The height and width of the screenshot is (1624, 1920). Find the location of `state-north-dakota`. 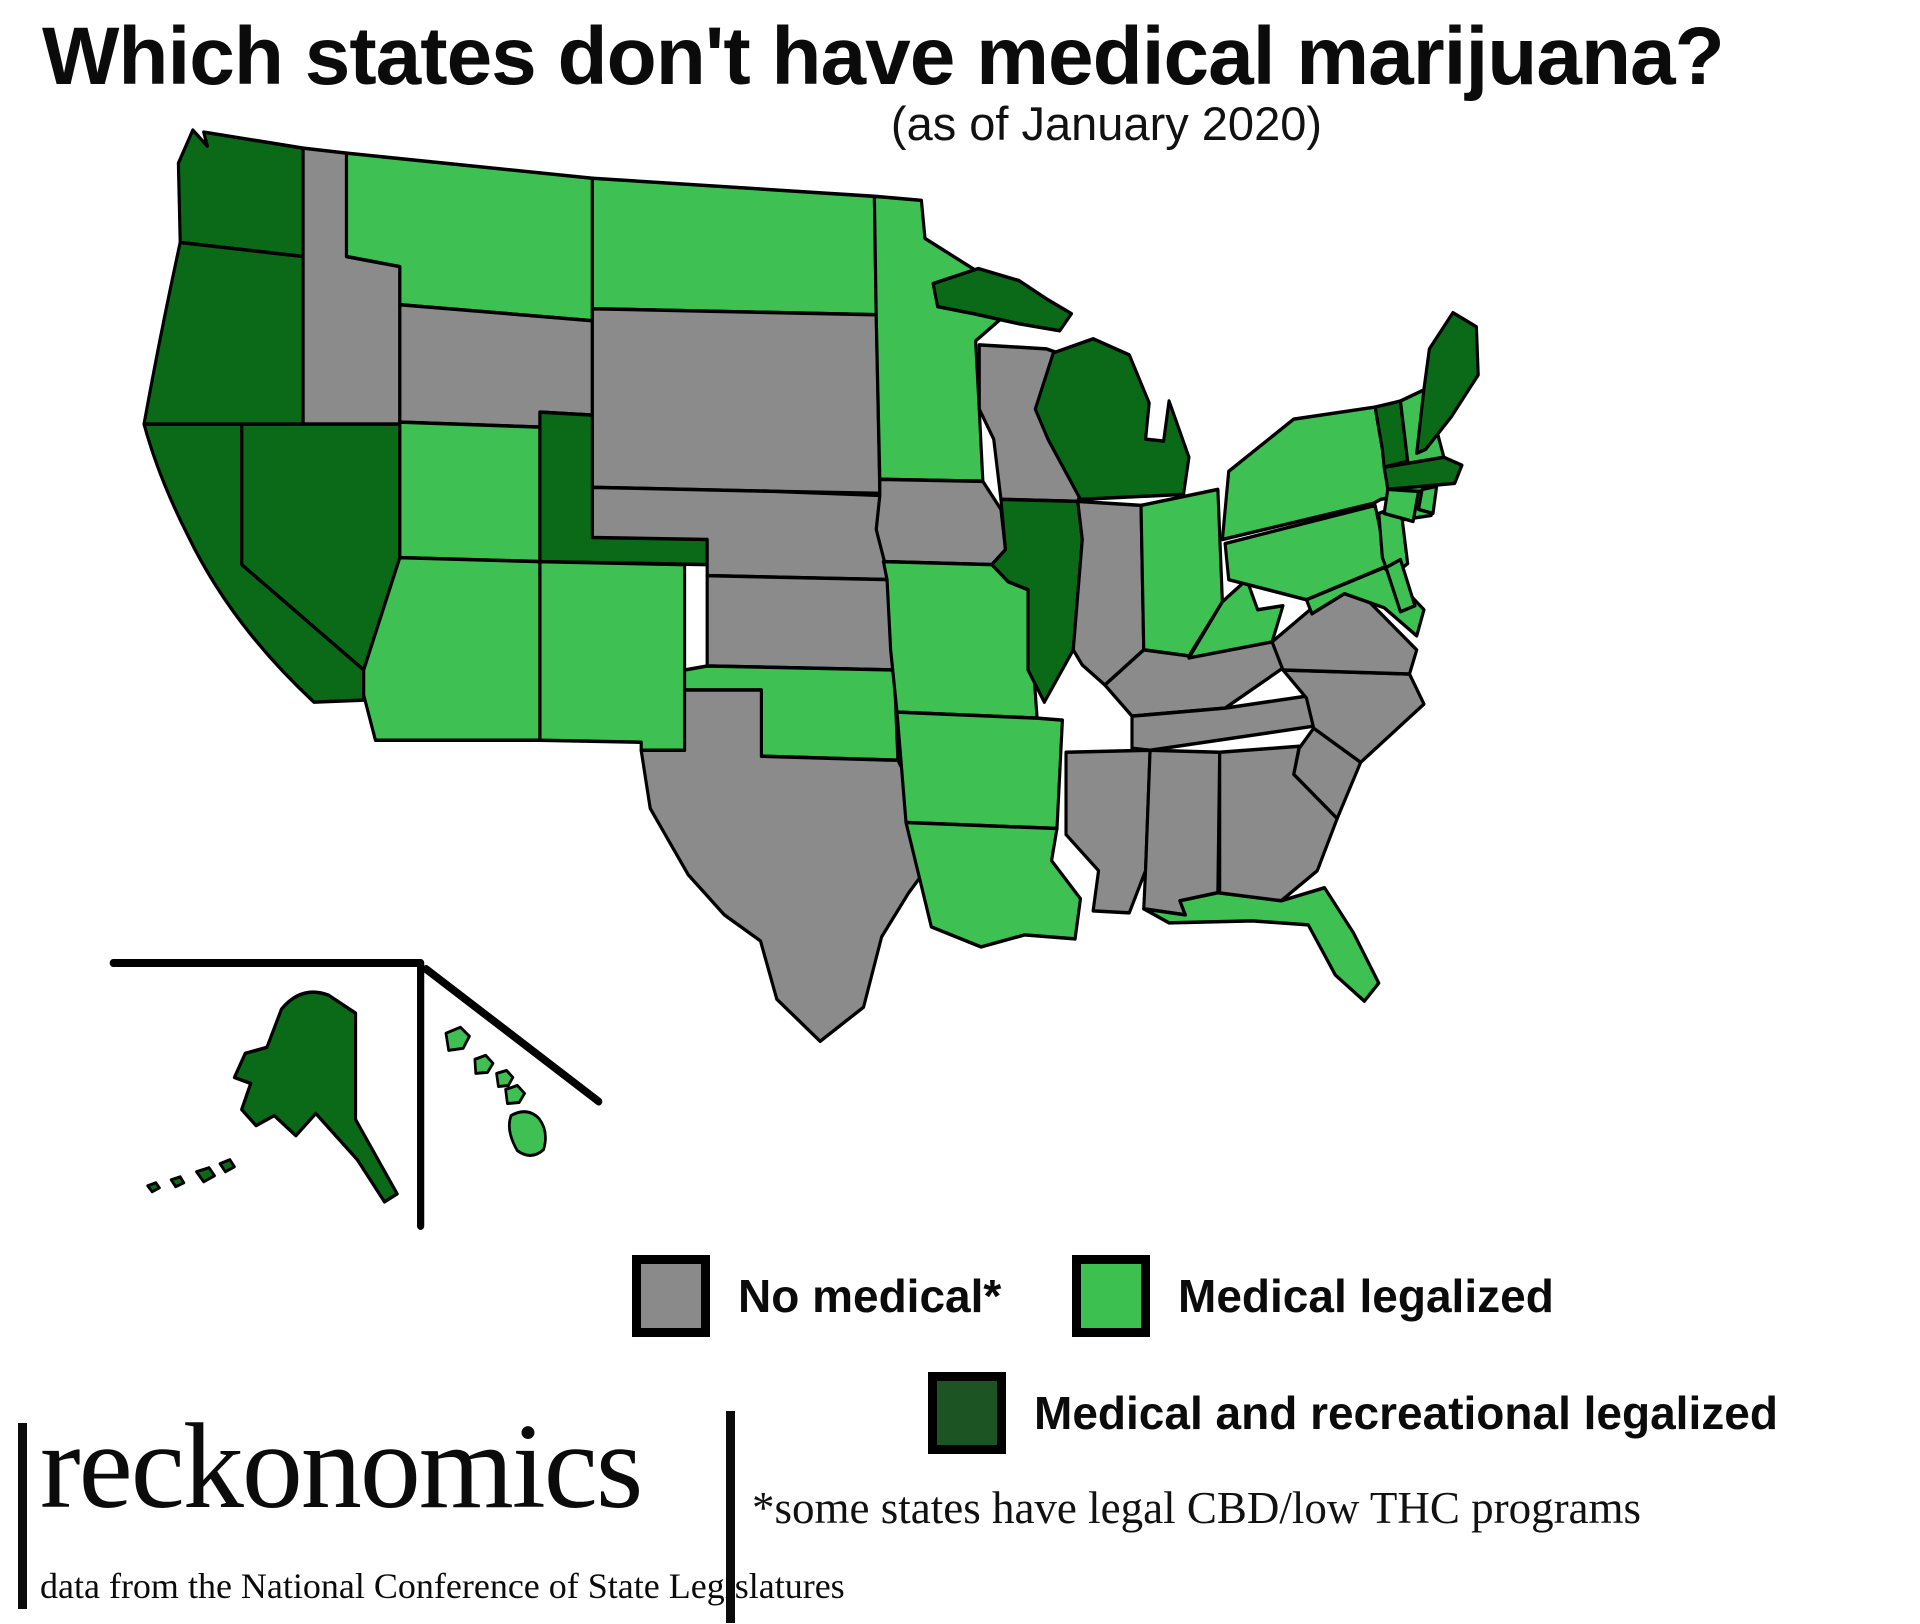

state-north-dakota is located at coordinates (734, 246).